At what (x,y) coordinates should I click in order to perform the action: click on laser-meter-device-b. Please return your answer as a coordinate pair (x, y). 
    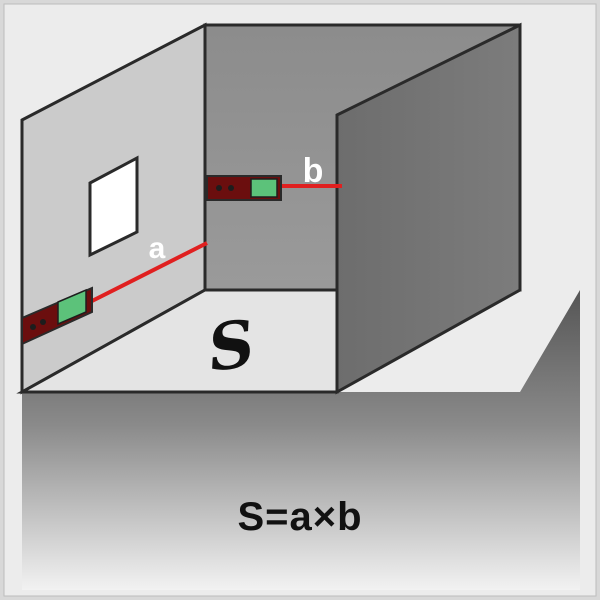
    Looking at the image, I should click on (244, 188).